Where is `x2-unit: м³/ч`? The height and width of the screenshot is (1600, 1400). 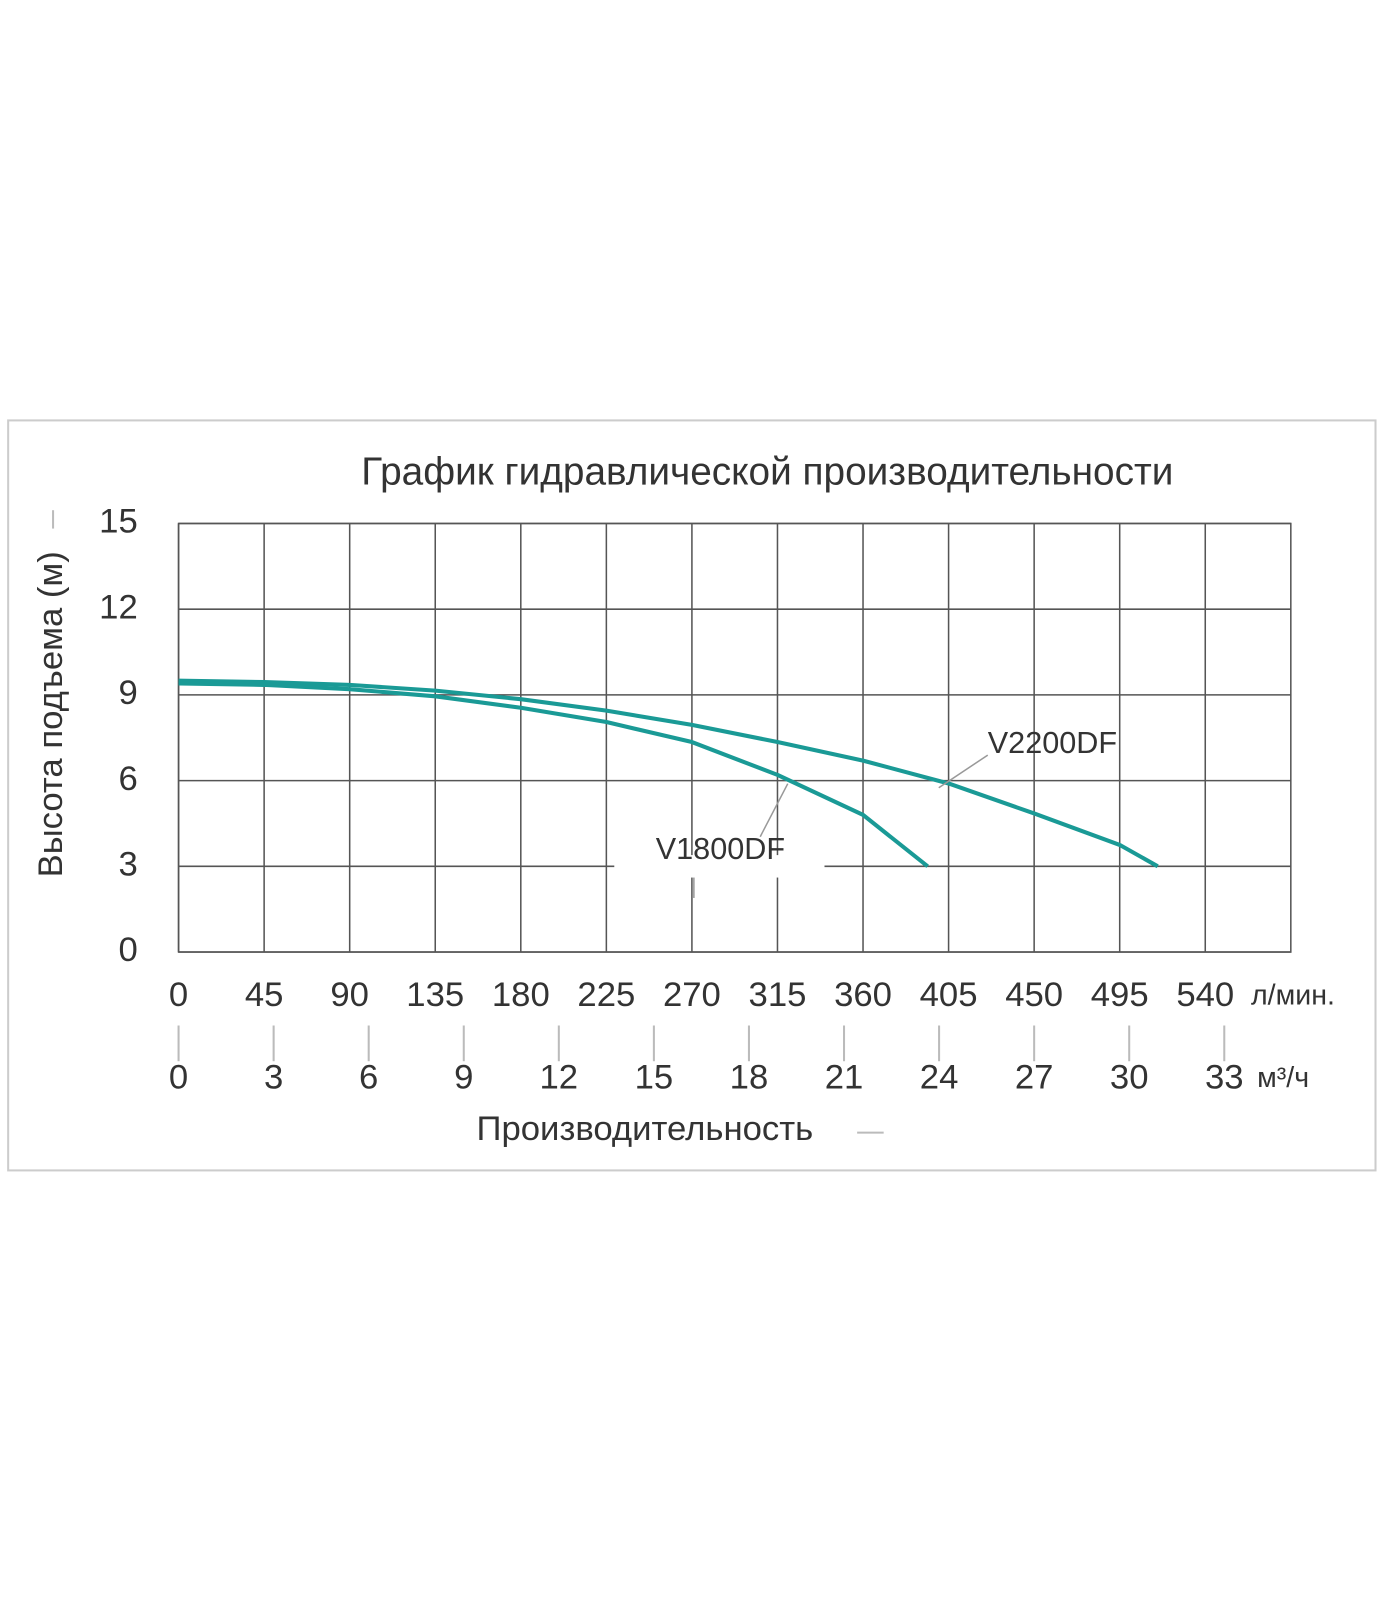 x2-unit: м³/ч is located at coordinates (1283, 1078).